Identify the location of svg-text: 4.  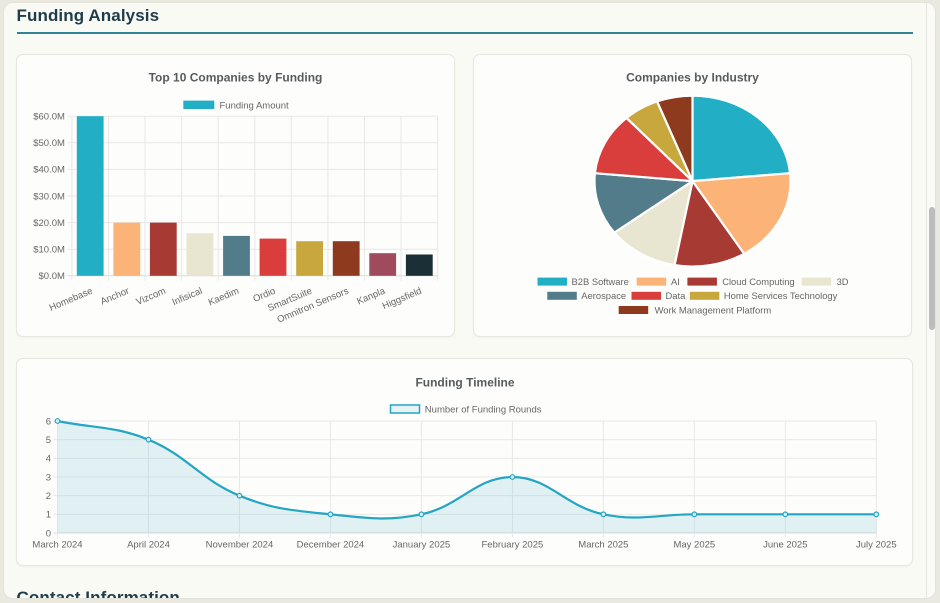
(48, 458).